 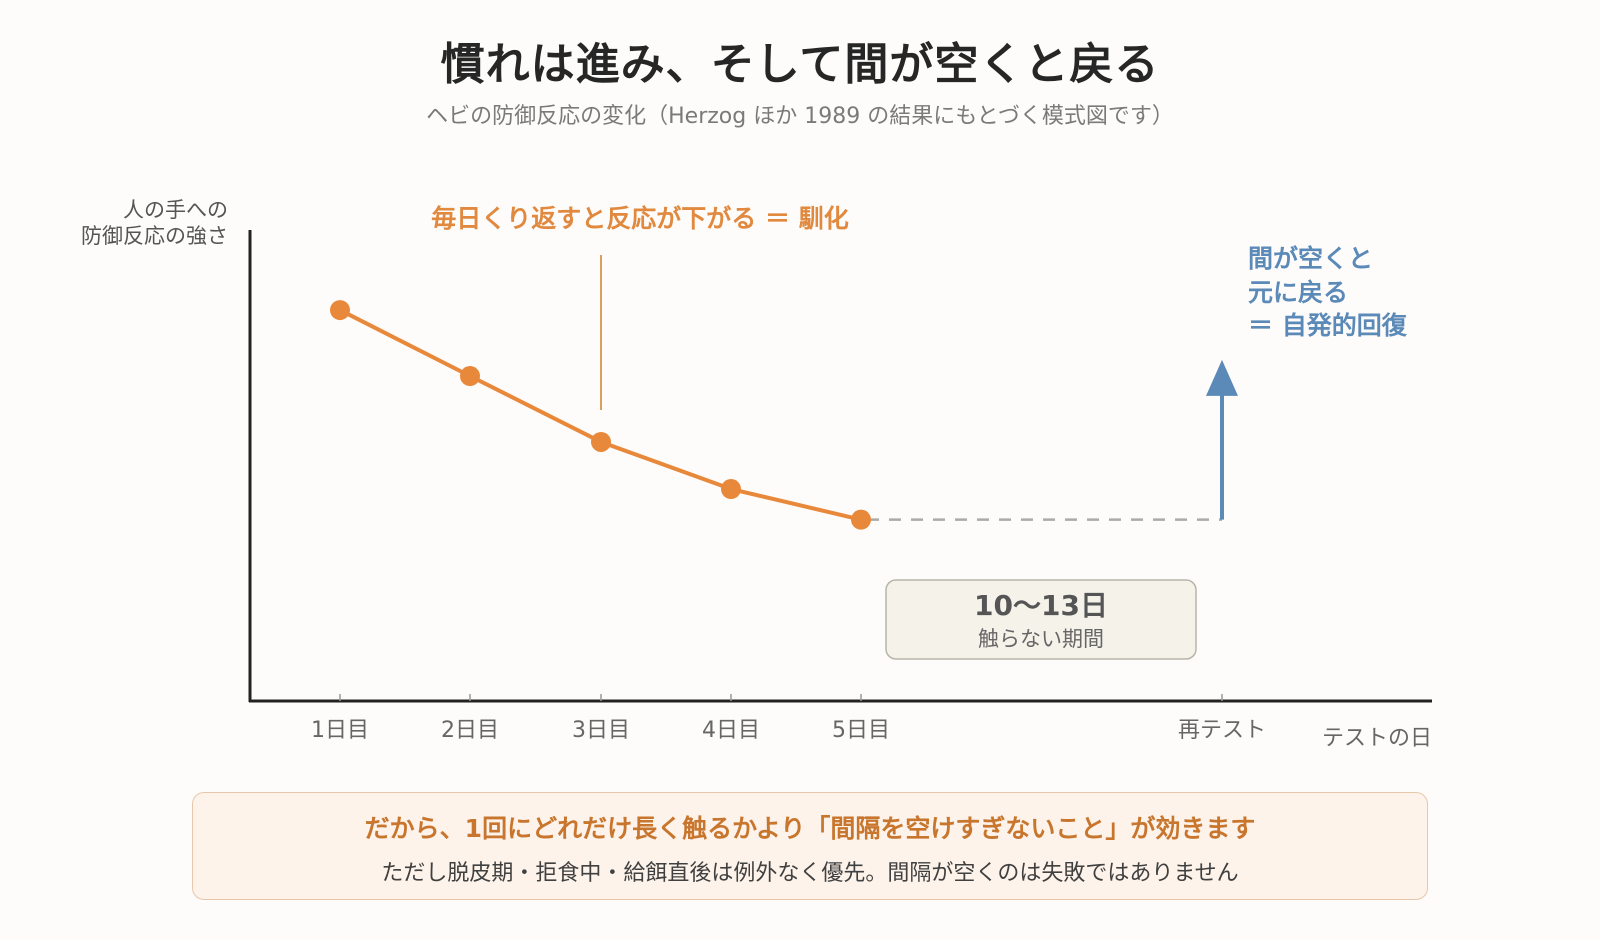 What do you see at coordinates (810, 873) in the screenshot?
I see `takeaway-subline: ただし脱皮期・拒食中・給餌直後は例外なく優先。間隔が空くのは失敗ではありません` at bounding box center [810, 873].